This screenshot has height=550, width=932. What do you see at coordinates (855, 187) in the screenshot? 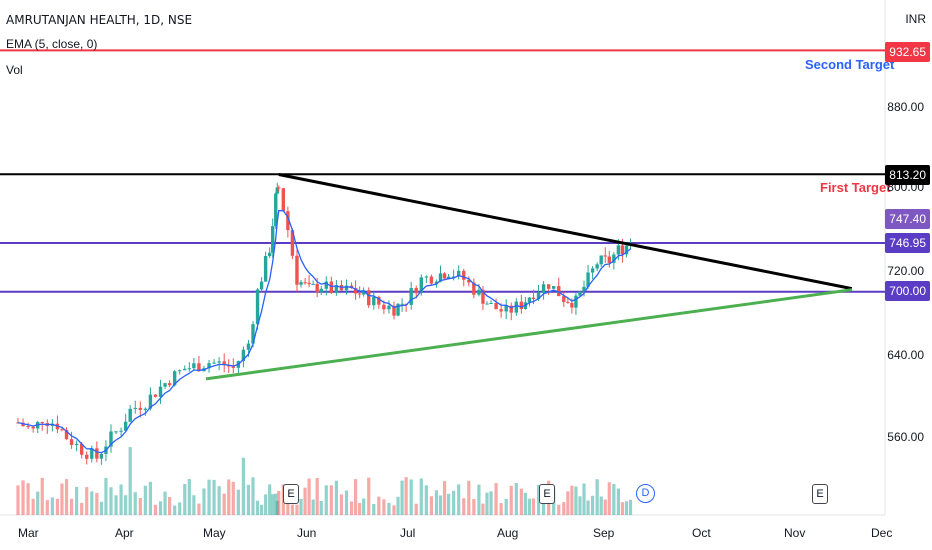
I see `first-target-label: First Target` at bounding box center [855, 187].